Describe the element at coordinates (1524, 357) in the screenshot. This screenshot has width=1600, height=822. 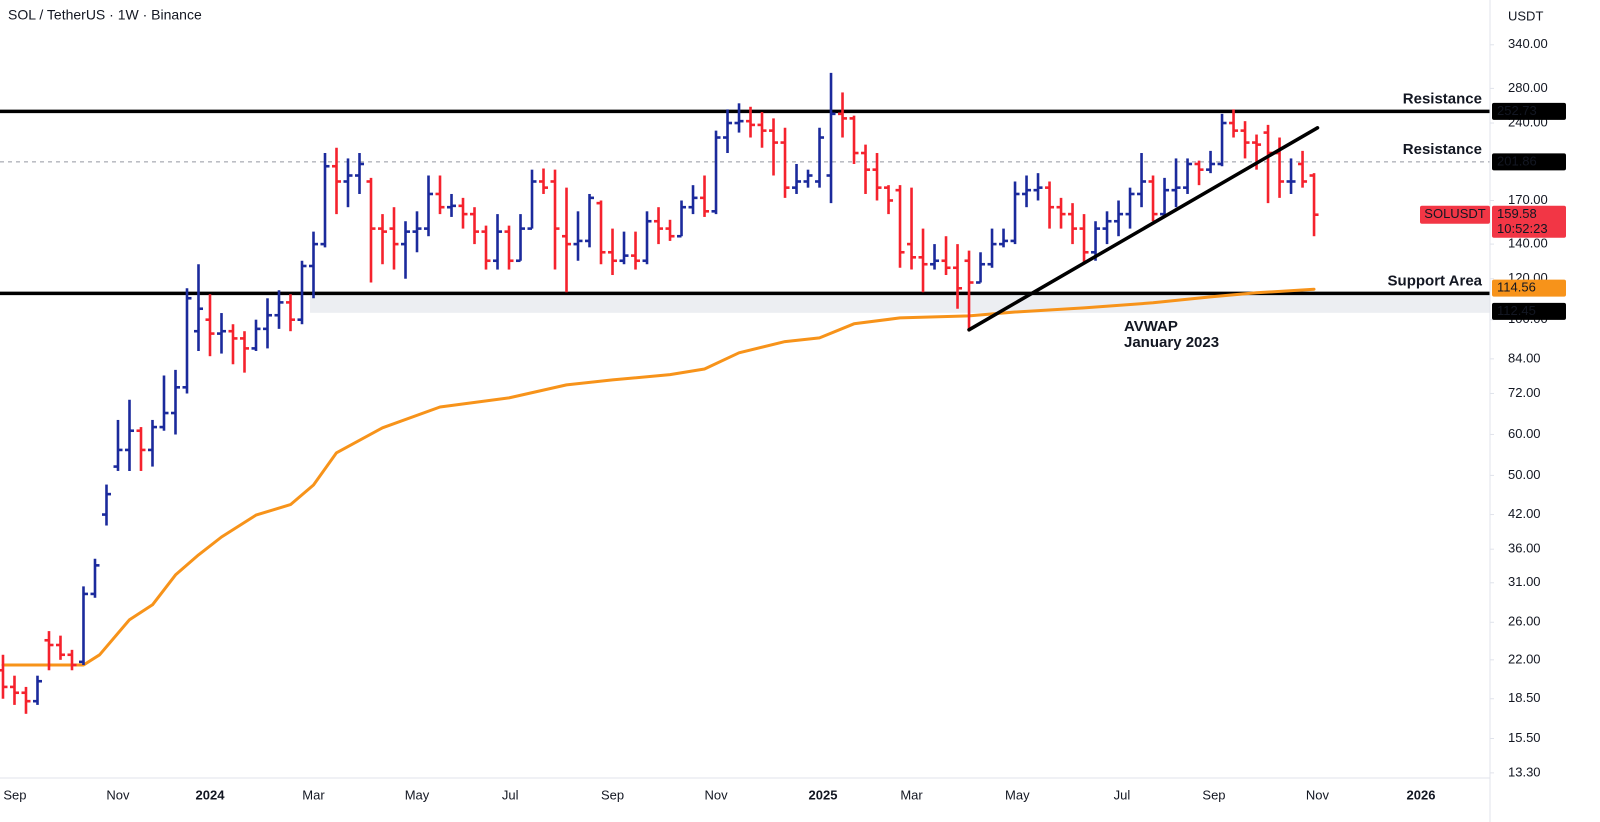
I see `y-tick-label: 84.00` at that location.